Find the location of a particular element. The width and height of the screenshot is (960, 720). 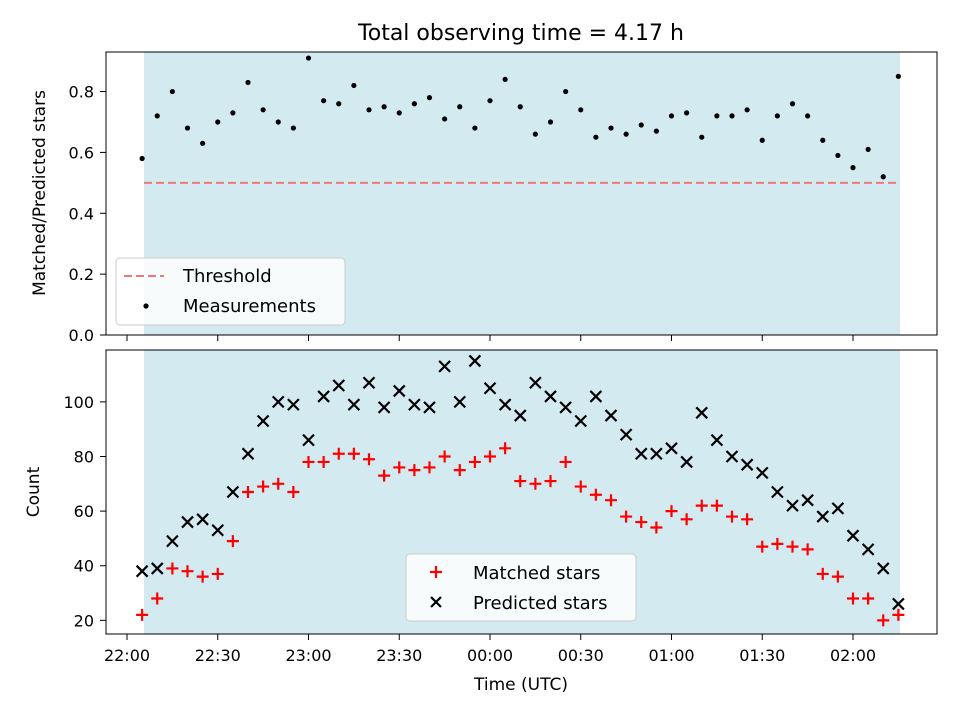

count-y-tick-label: 20 is located at coordinates (84, 620).